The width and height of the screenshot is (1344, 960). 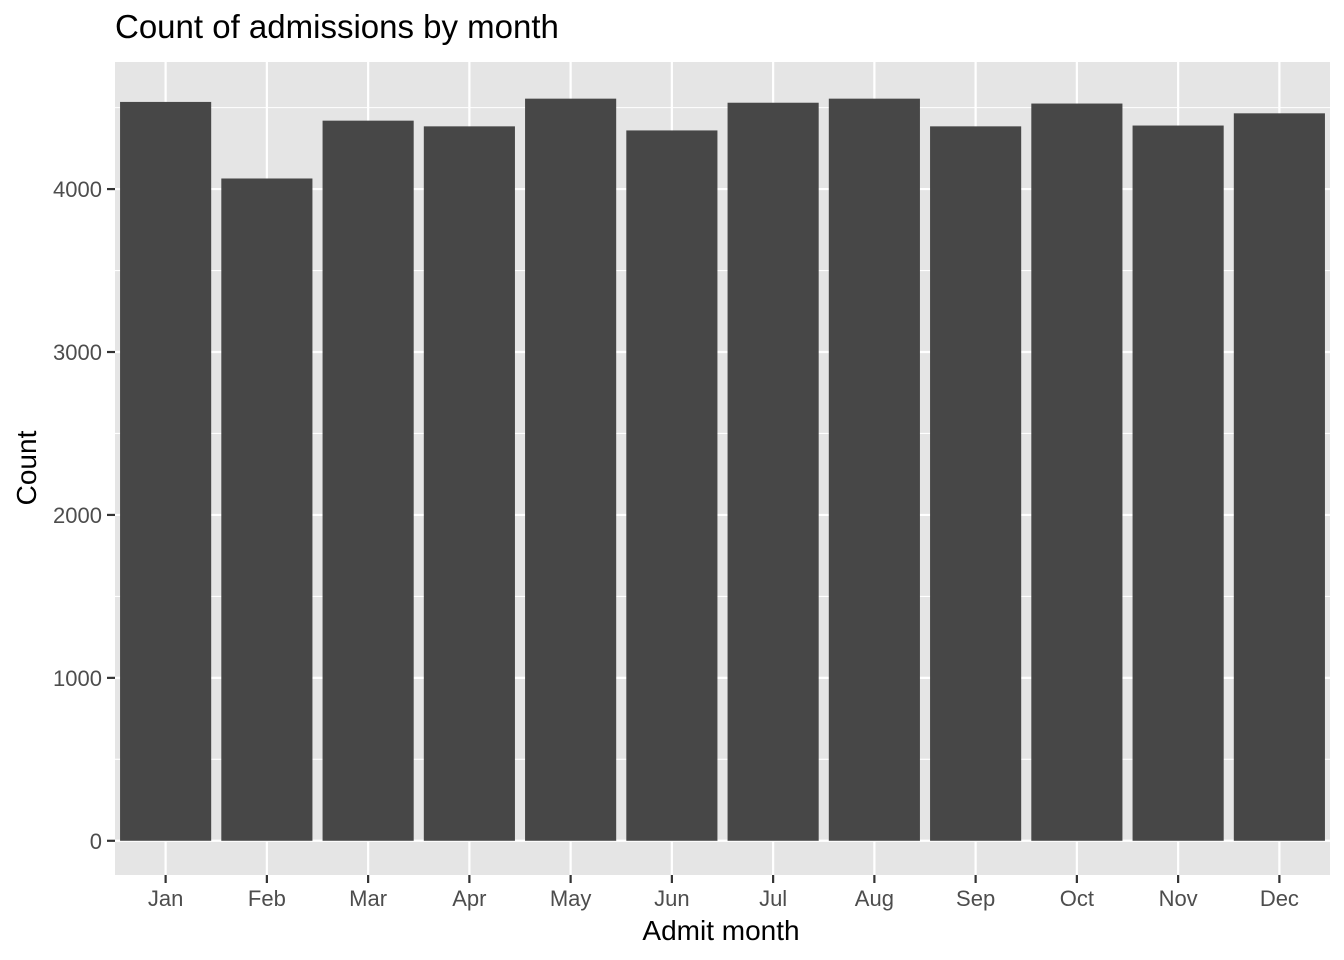 I want to click on y-axis: 0 1000 2000 3000 4000, so click(x=84, y=515).